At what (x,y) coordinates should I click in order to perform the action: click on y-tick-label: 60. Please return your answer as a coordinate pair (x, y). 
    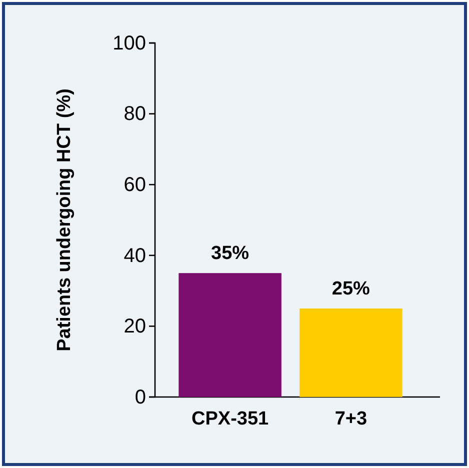
    Looking at the image, I should click on (135, 185).